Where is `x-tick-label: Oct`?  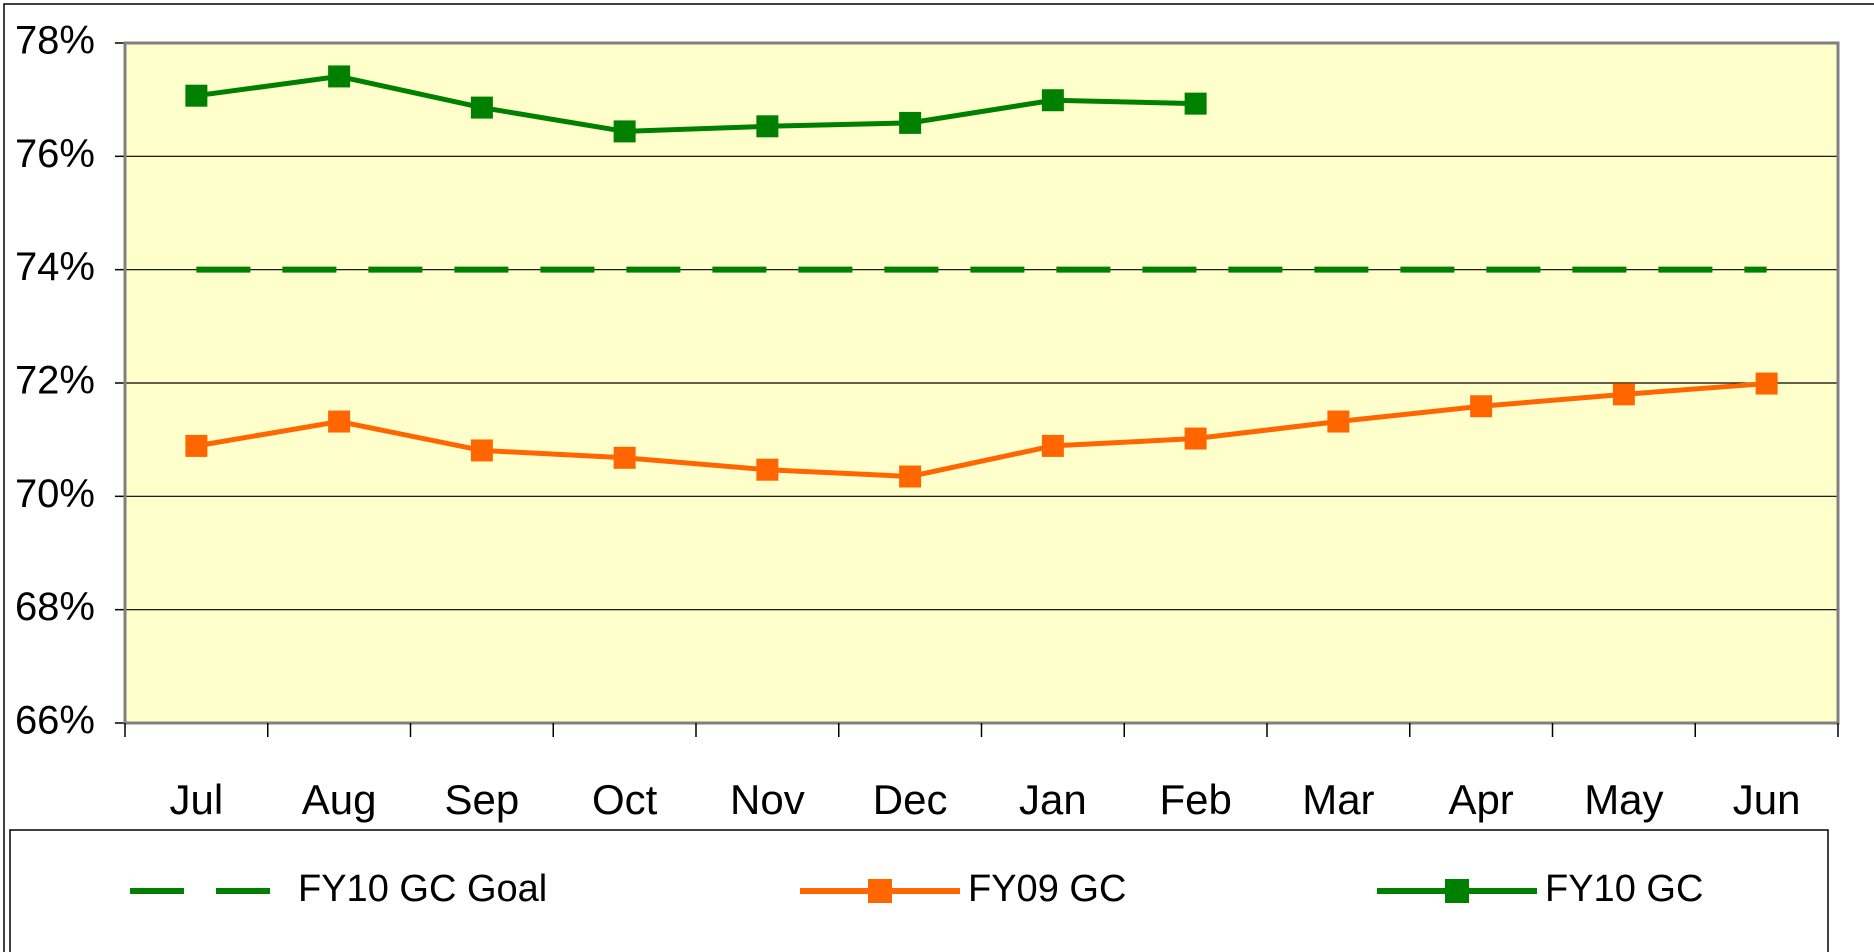 x-tick-label: Oct is located at coordinates (625, 799).